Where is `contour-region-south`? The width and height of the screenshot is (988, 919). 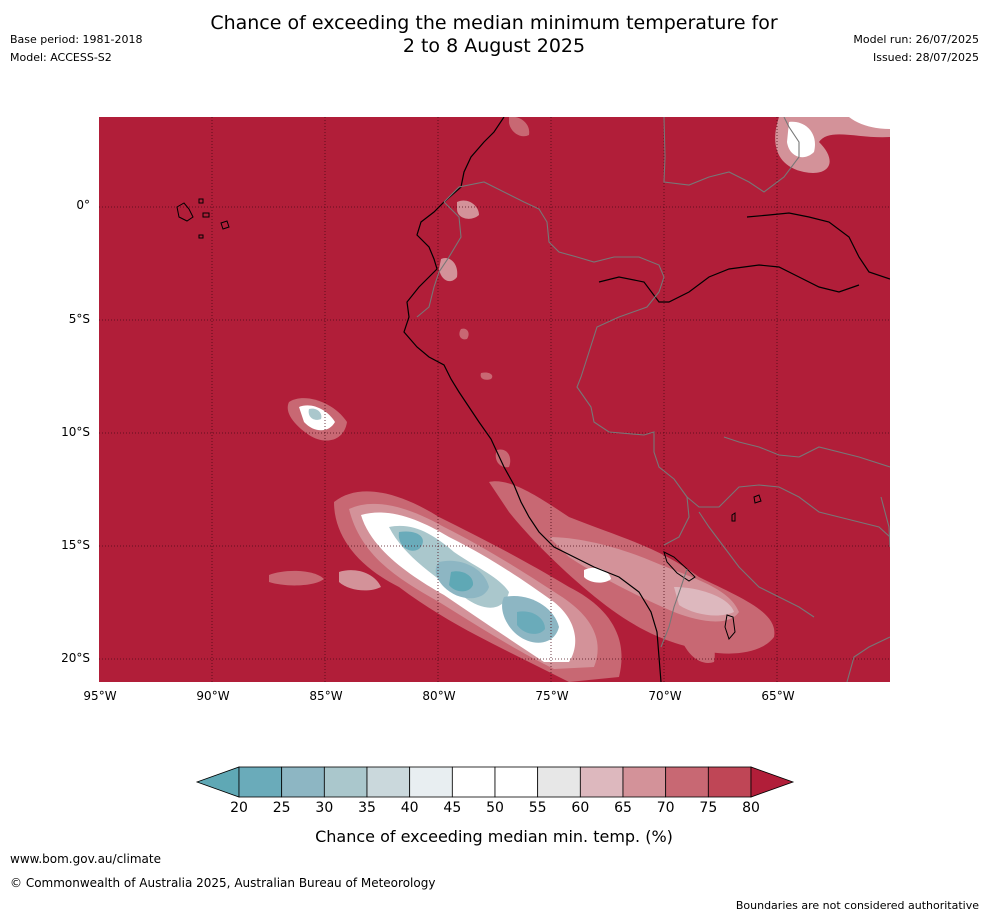
contour-region-south is located at coordinates (445, 586).